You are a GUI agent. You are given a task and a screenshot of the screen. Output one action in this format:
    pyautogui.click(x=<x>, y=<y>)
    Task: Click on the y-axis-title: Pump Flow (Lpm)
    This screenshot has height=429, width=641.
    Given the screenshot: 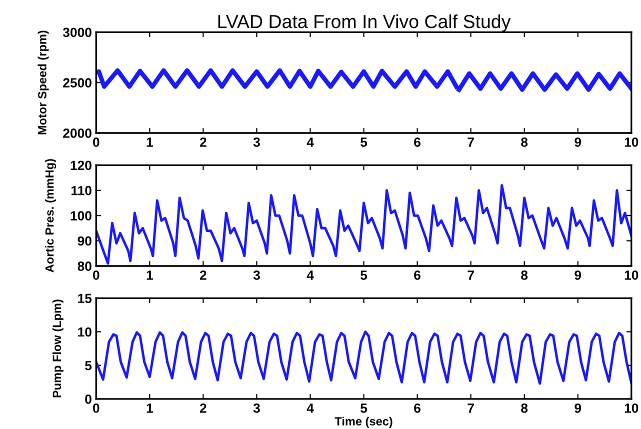 What is the action you would take?
    pyautogui.click(x=58, y=349)
    